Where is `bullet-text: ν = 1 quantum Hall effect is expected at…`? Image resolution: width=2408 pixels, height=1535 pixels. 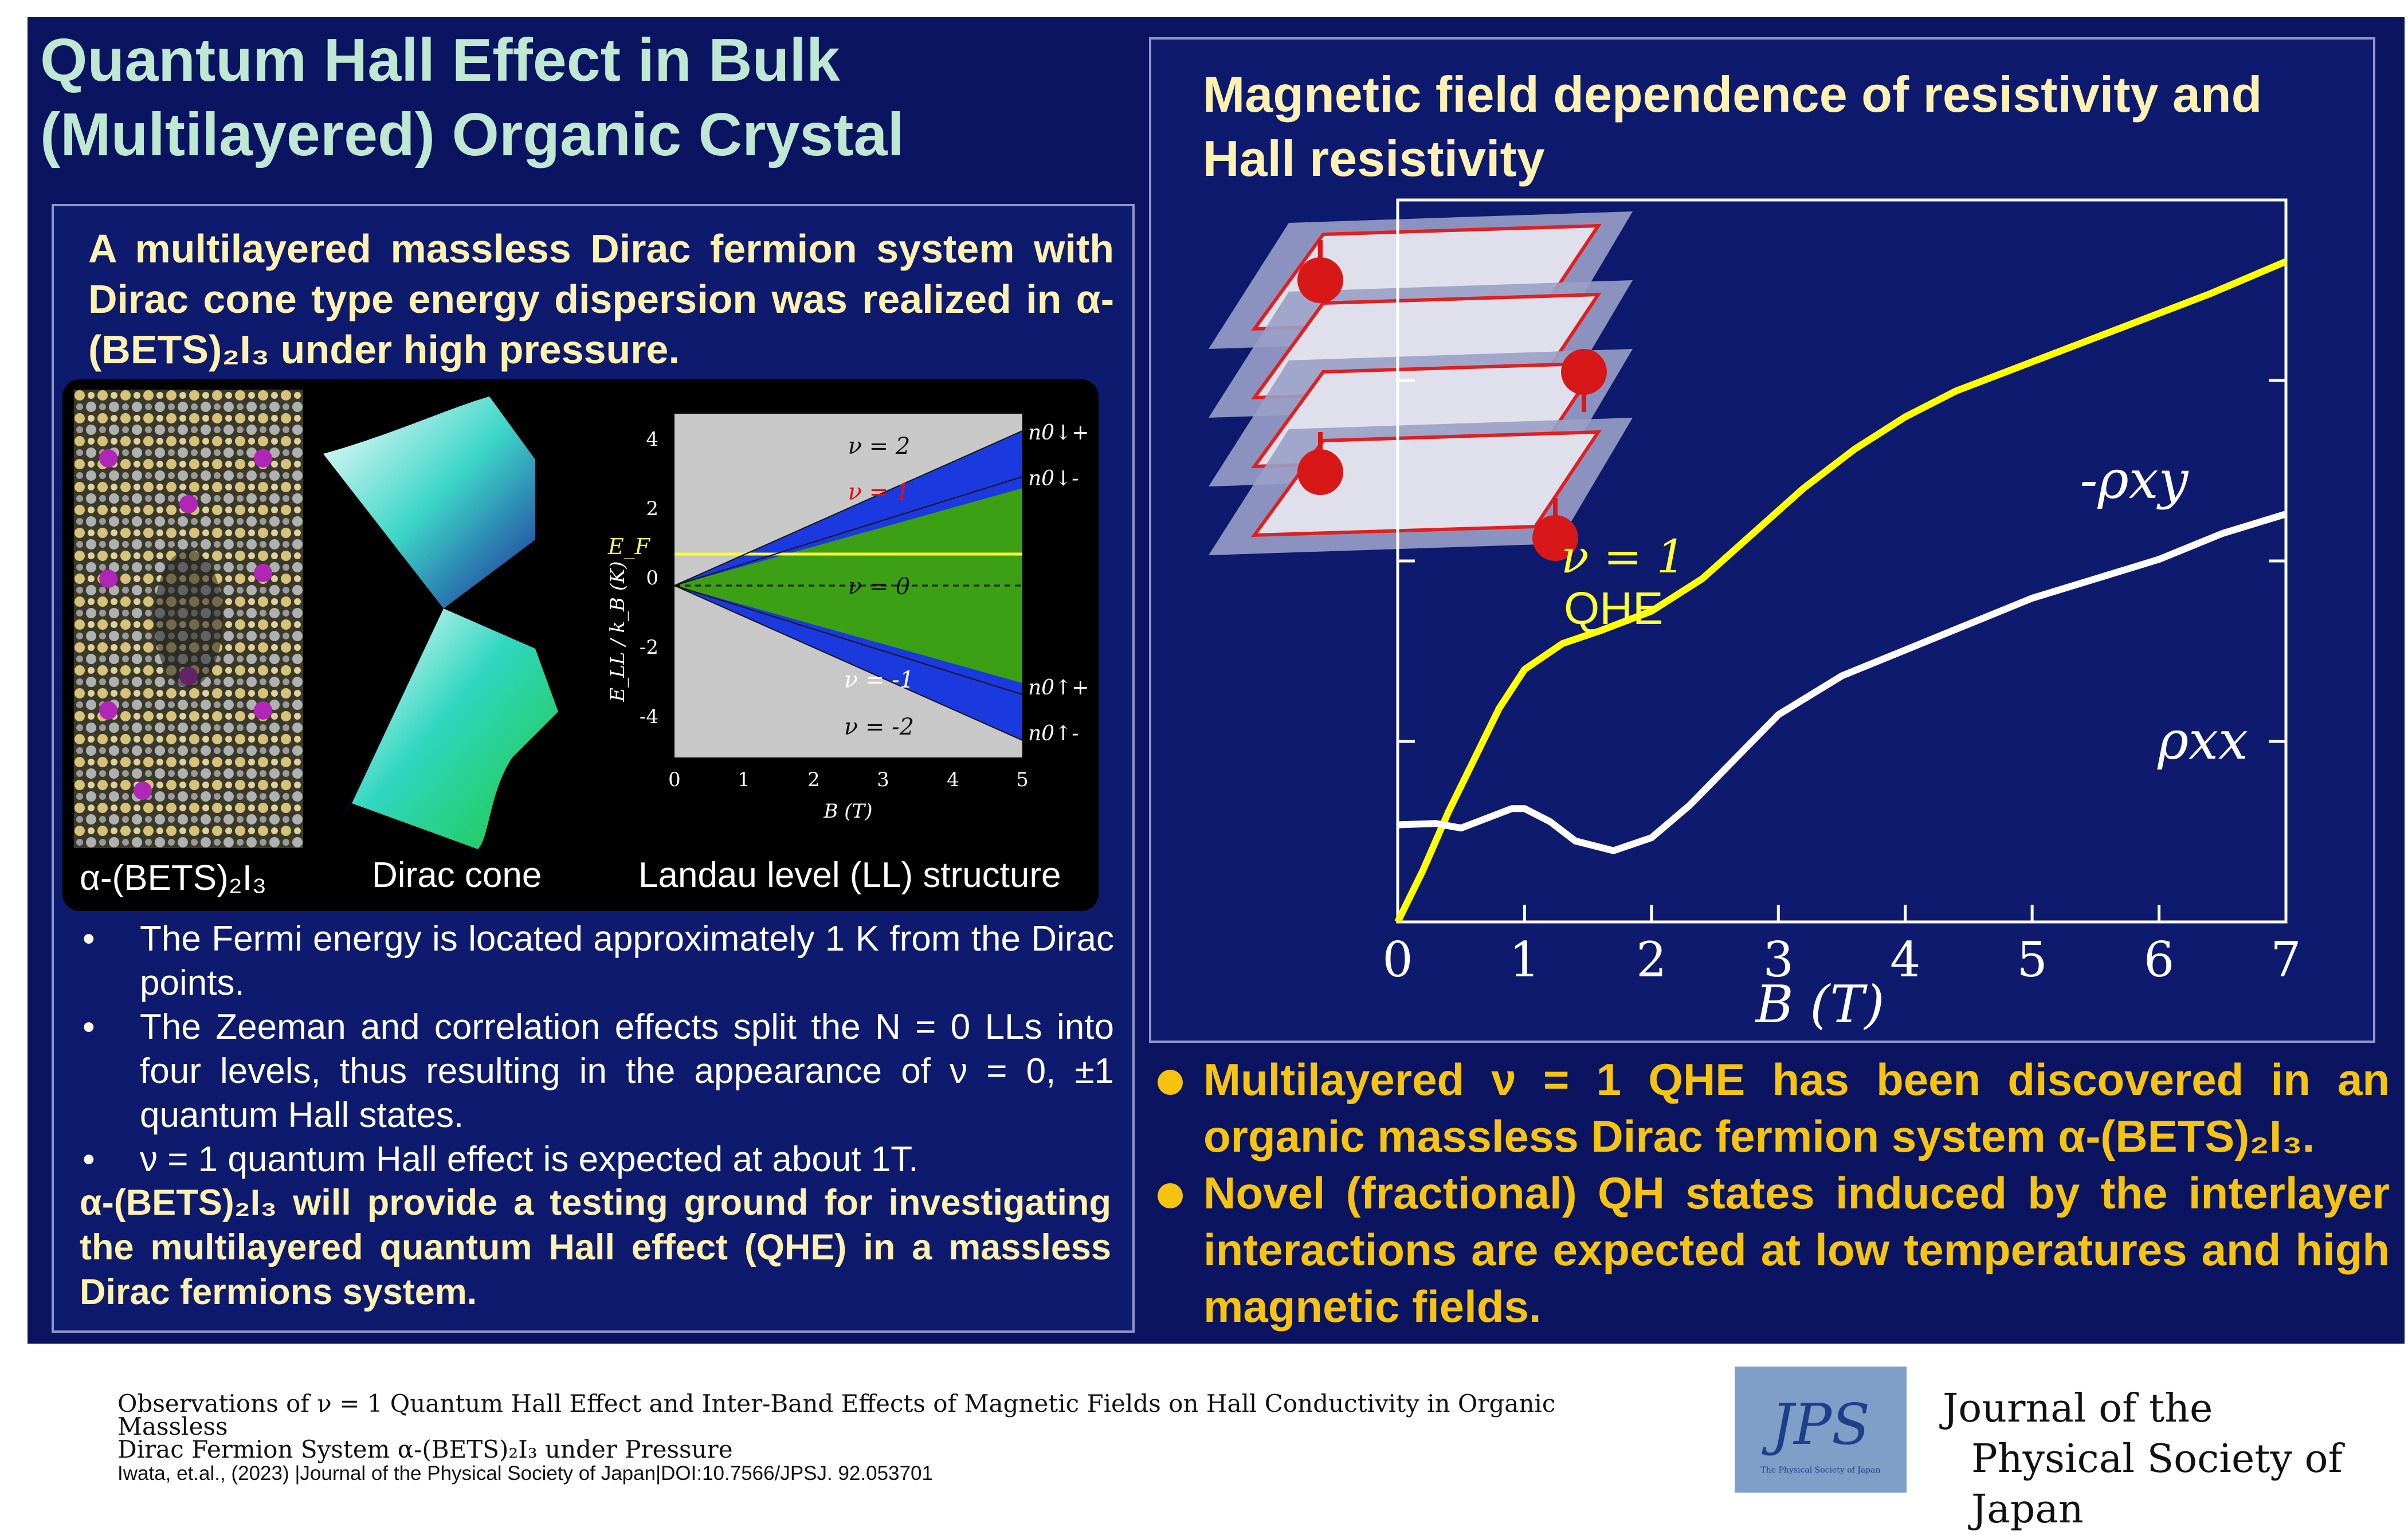 bullet-text: ν = 1 quantum Hall effect is expected at… is located at coordinates (529, 1159).